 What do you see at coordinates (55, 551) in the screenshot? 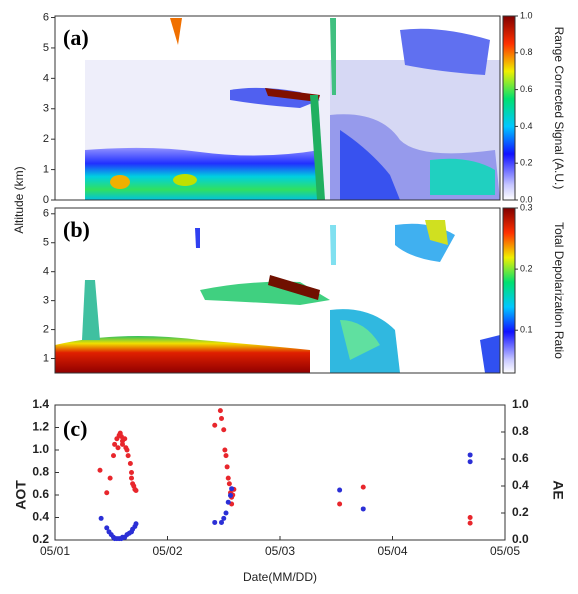
I see `x-tick-label: 05/01` at bounding box center [55, 551].